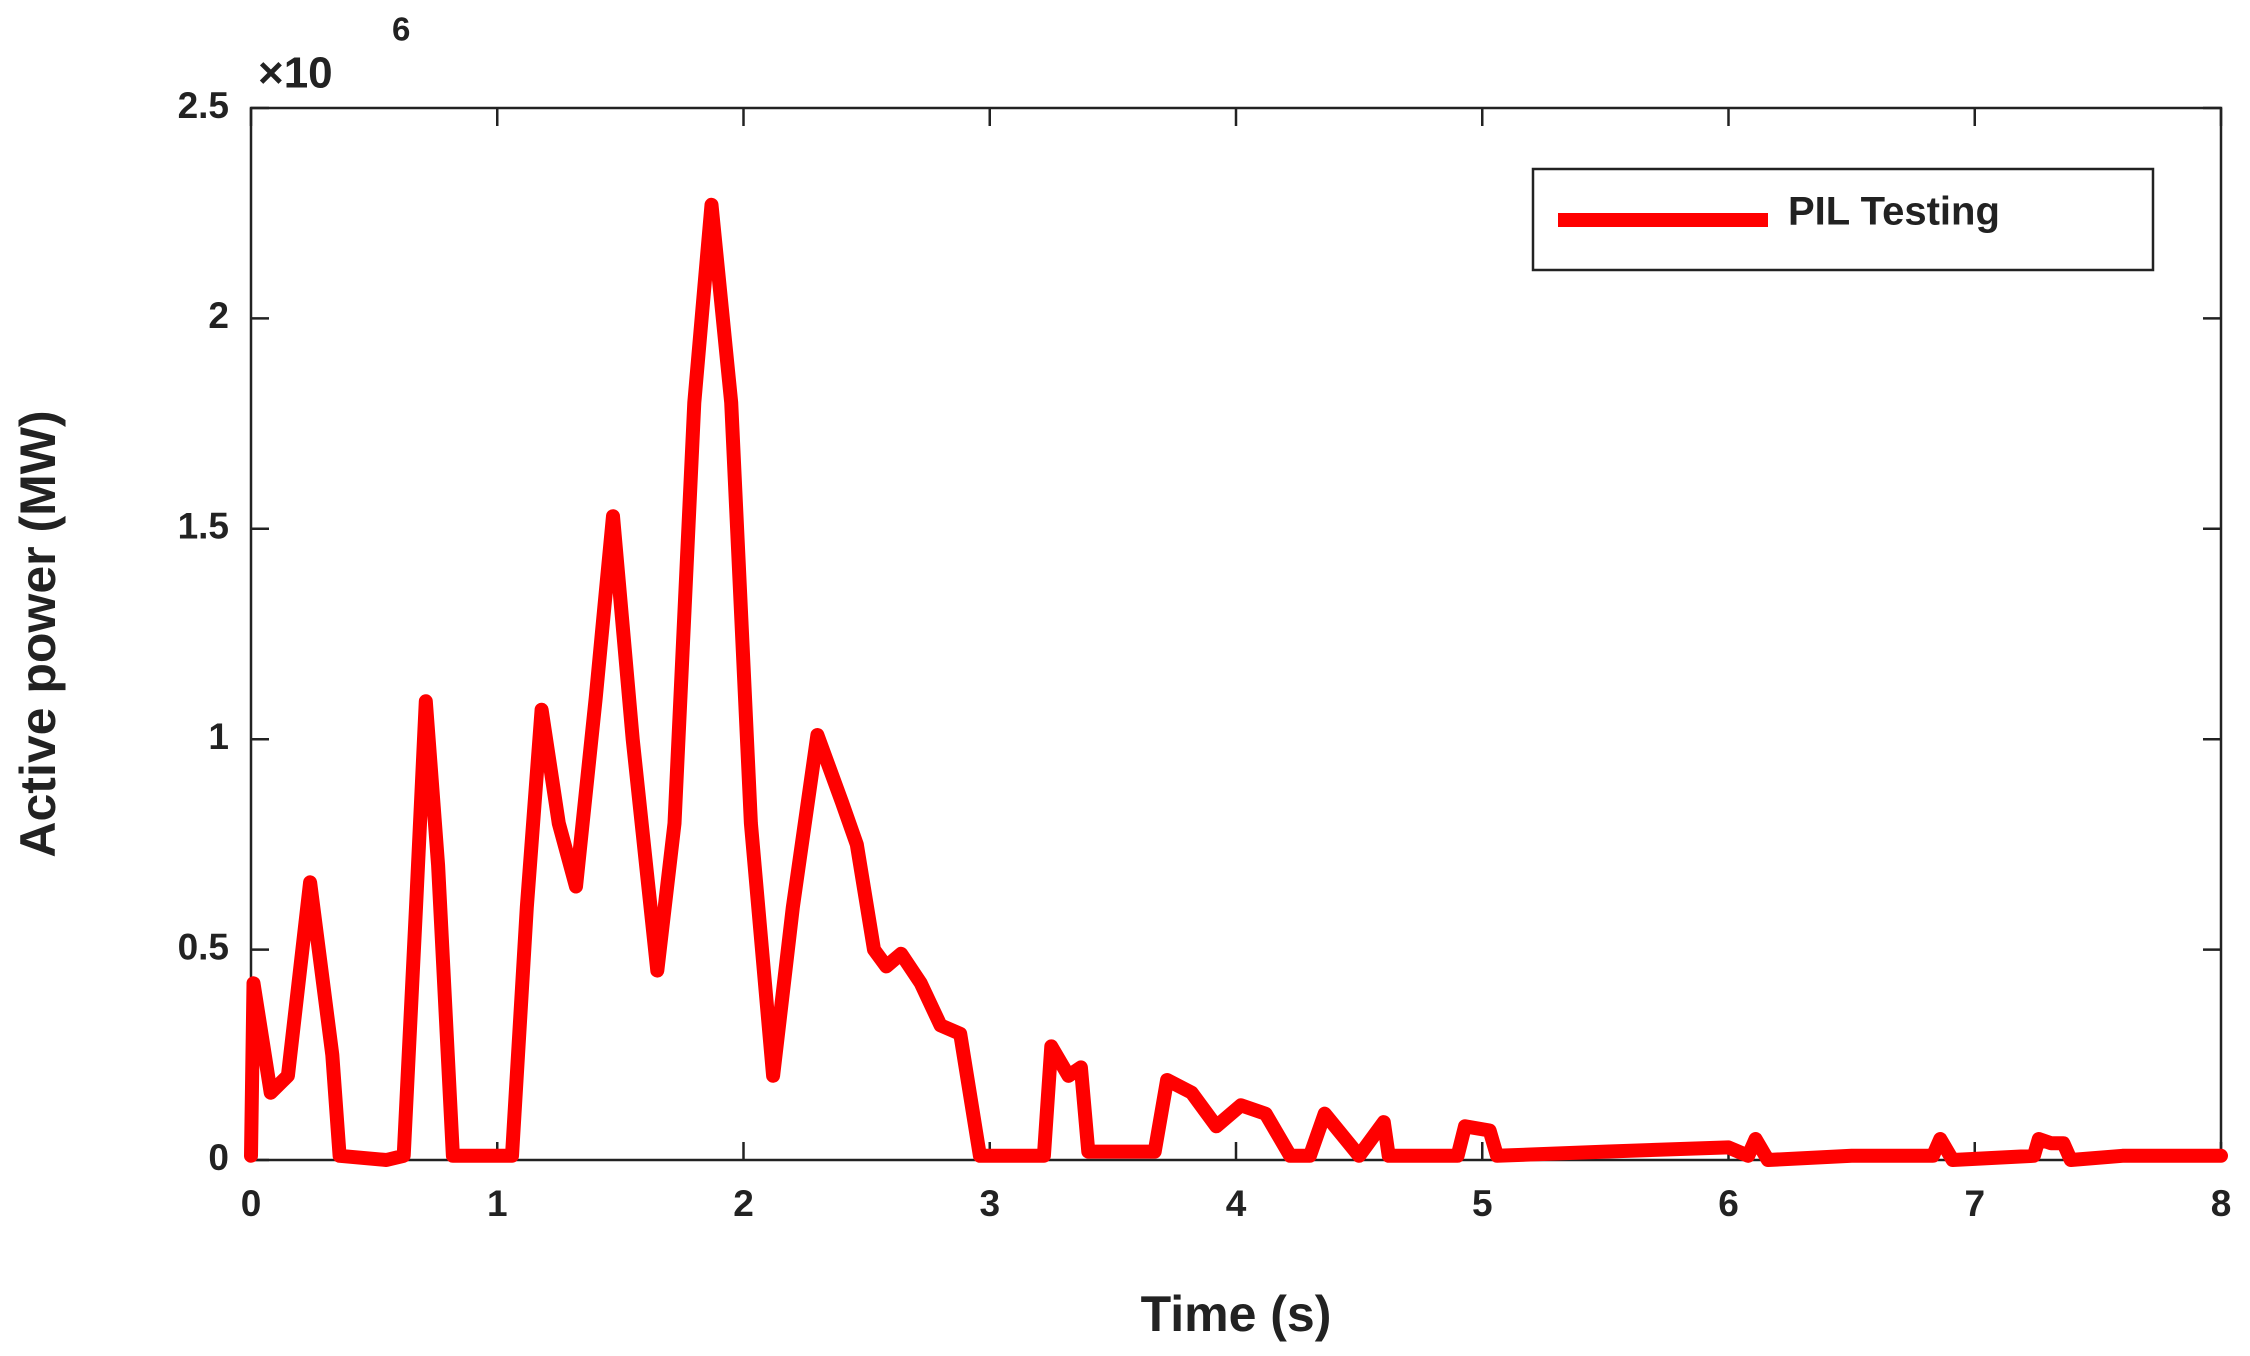 This screenshot has width=2250, height=1356. What do you see at coordinates (989, 1203) in the screenshot?
I see `x-tick-label: 3` at bounding box center [989, 1203].